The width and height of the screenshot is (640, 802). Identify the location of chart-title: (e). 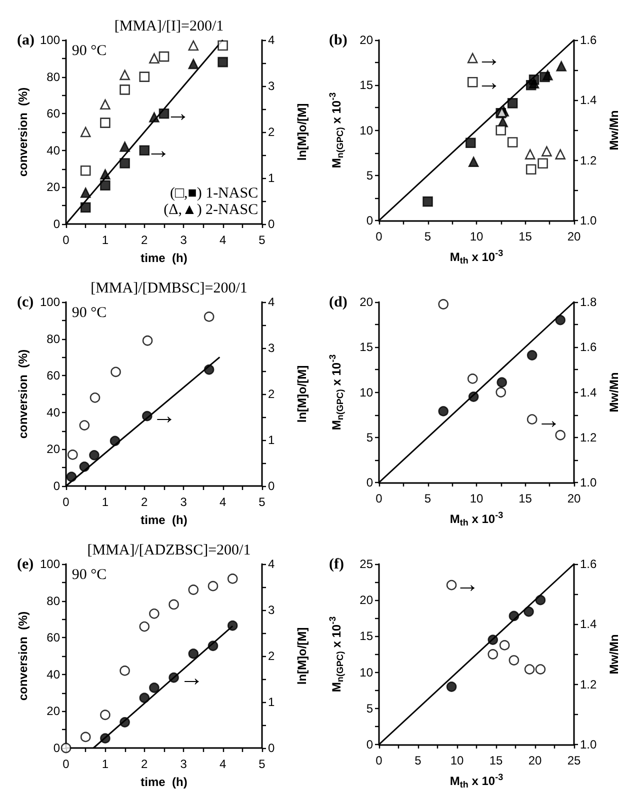
(25, 564).